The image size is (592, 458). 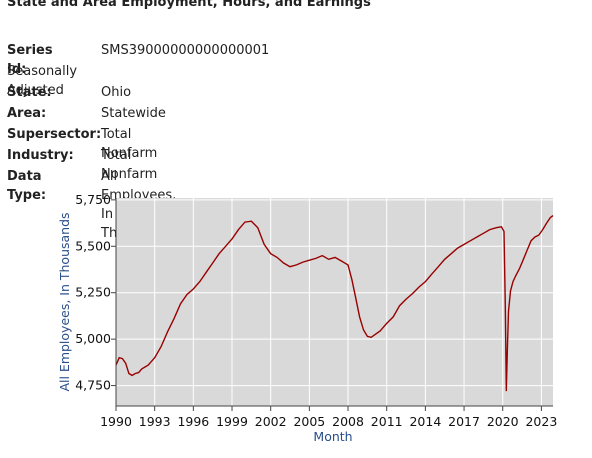 I want to click on x-tick-label: 2014, so click(x=425, y=421).